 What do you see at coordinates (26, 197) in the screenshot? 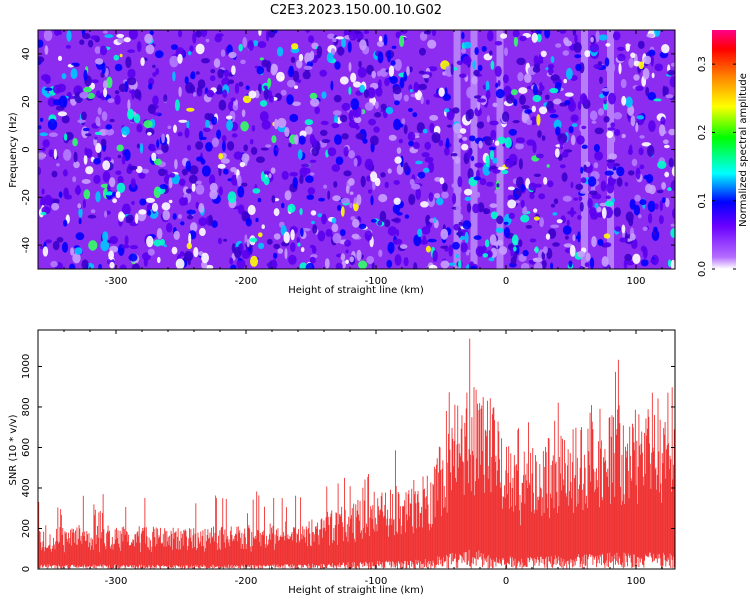
I see `heatmap-y-tick-label: -20` at bounding box center [26, 197].